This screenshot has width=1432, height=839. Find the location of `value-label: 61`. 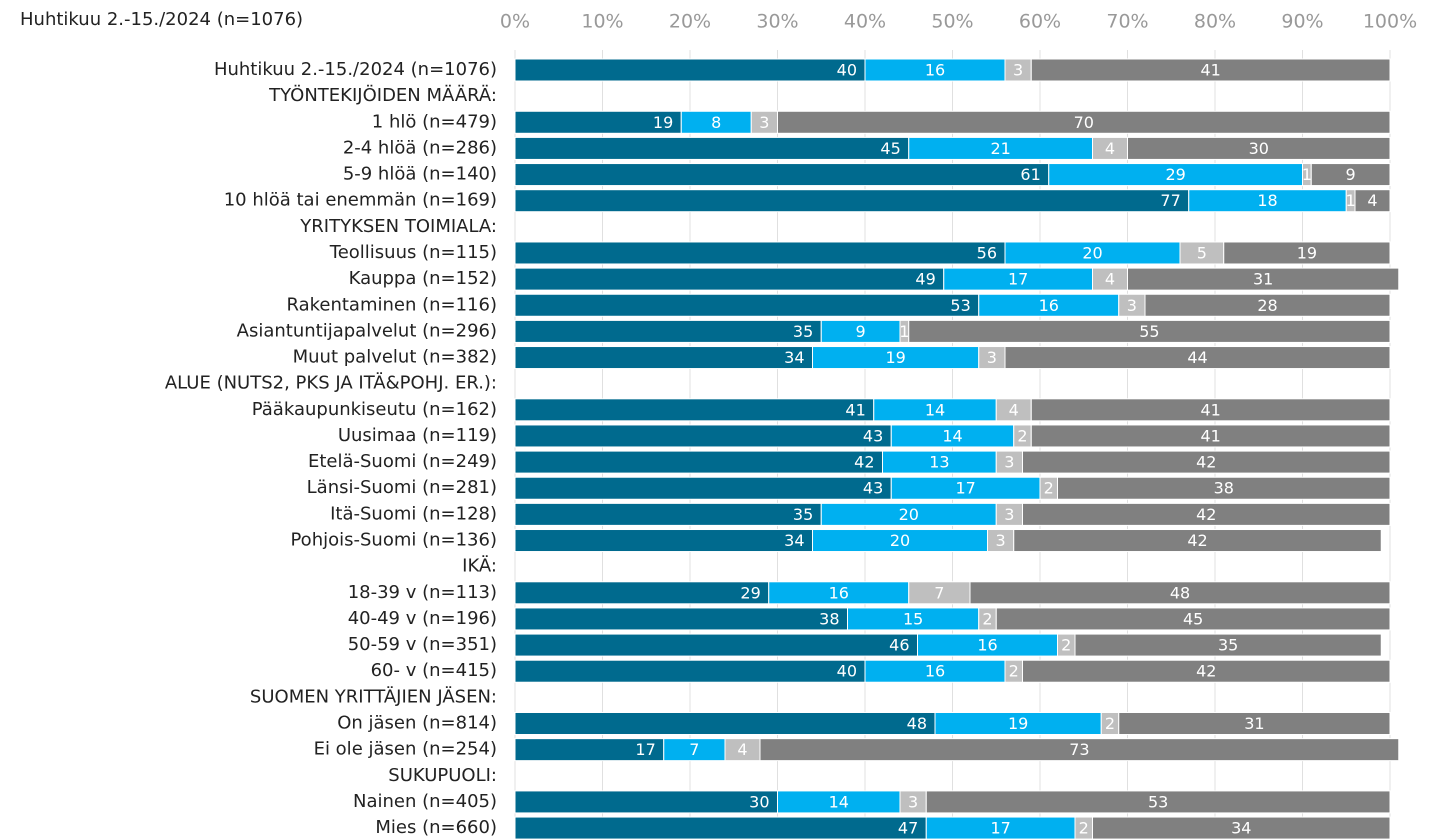

value-label: 61 is located at coordinates (1030, 174).